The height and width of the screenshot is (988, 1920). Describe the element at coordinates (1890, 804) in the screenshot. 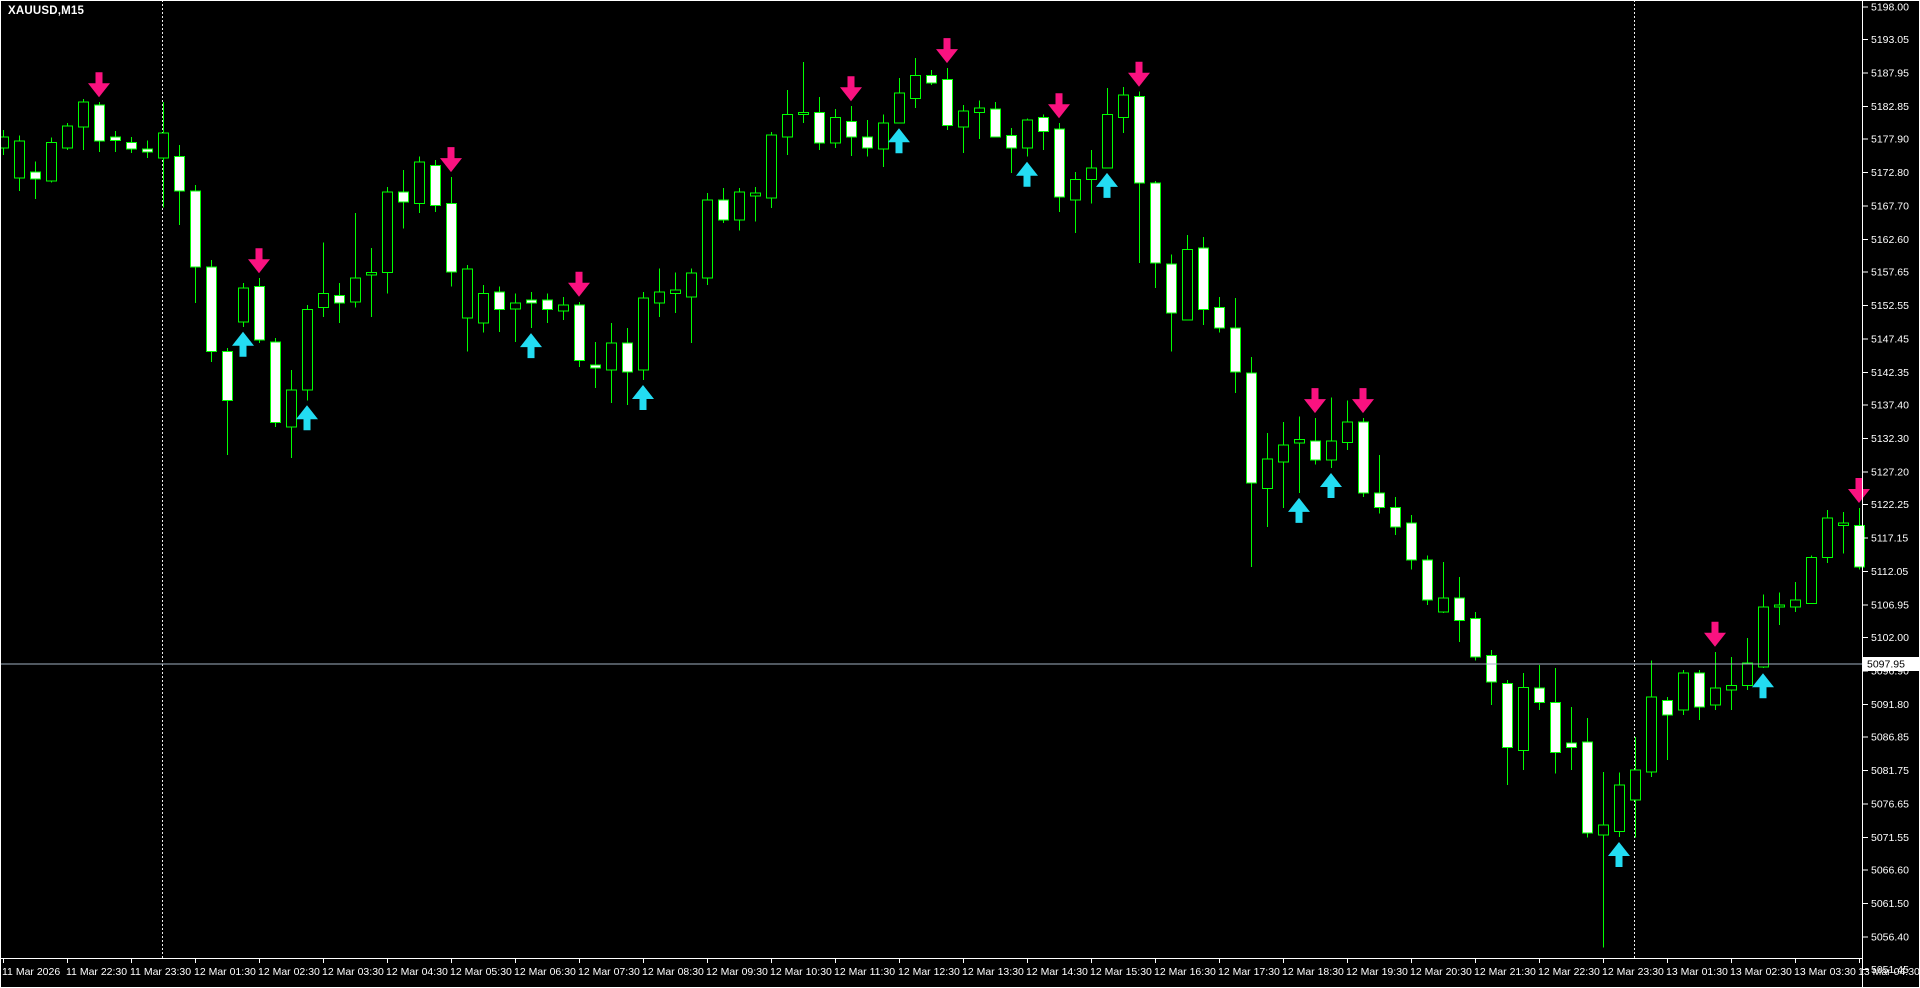

I see `price-axis-label: 5076.65` at that location.